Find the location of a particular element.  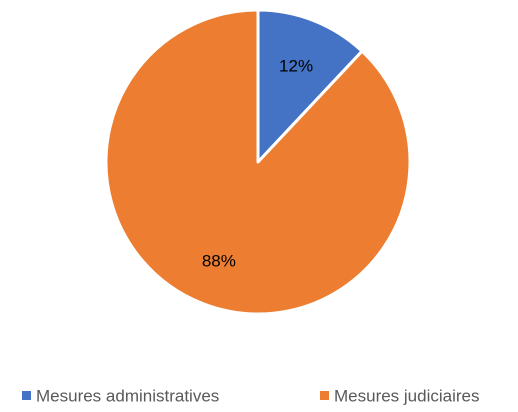

data-label-1: 12% is located at coordinates (296, 65).